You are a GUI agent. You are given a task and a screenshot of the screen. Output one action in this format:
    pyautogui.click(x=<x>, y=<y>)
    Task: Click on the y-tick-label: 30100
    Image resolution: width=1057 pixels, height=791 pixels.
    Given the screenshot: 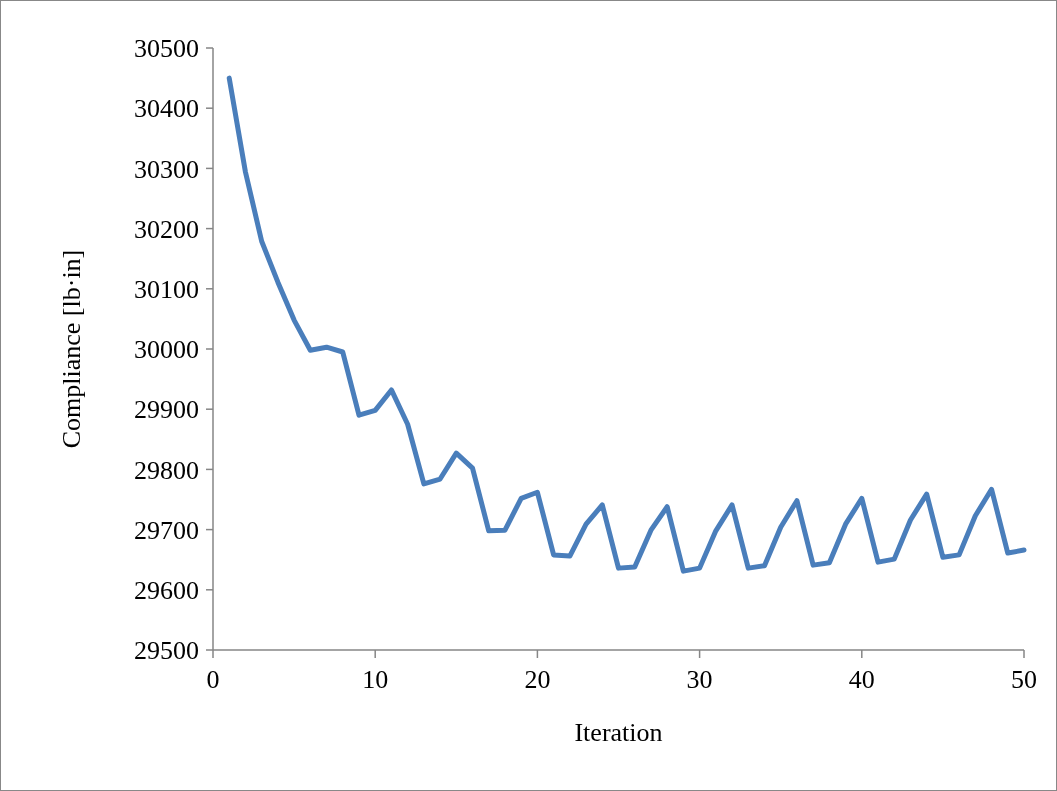 What is the action you would take?
    pyautogui.click(x=166, y=289)
    